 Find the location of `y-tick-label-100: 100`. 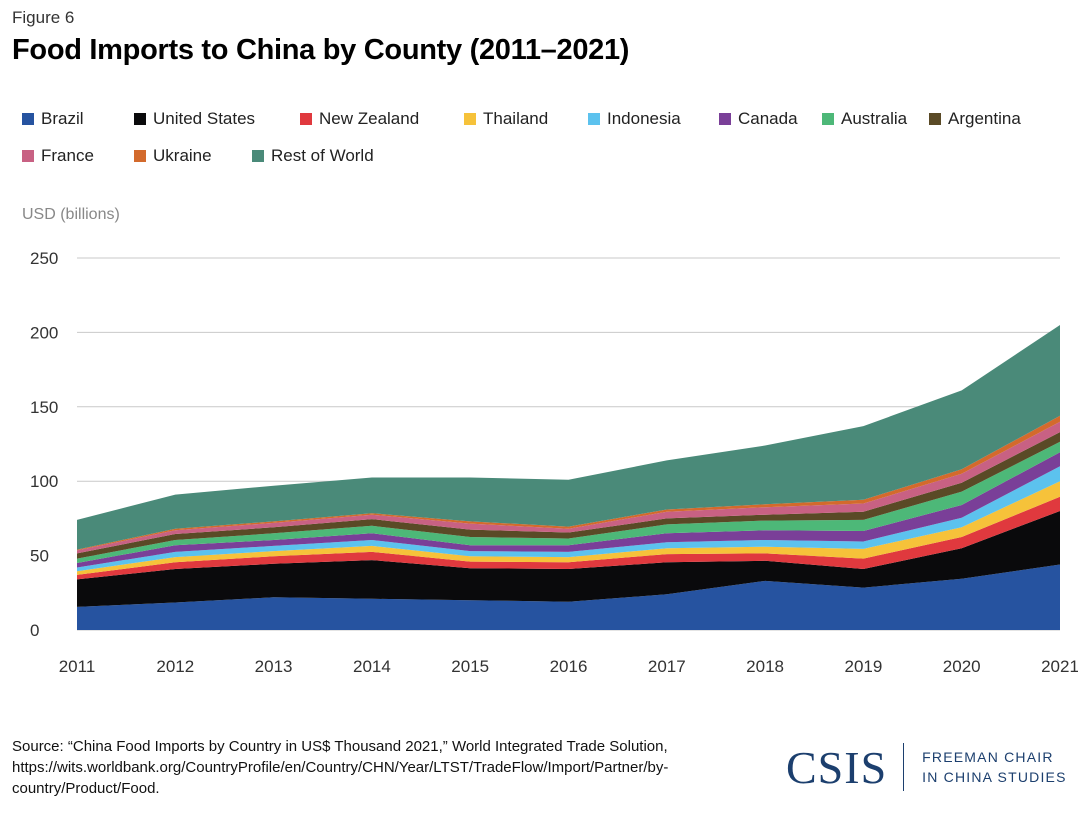

y-tick-label-100: 100 is located at coordinates (44, 481).